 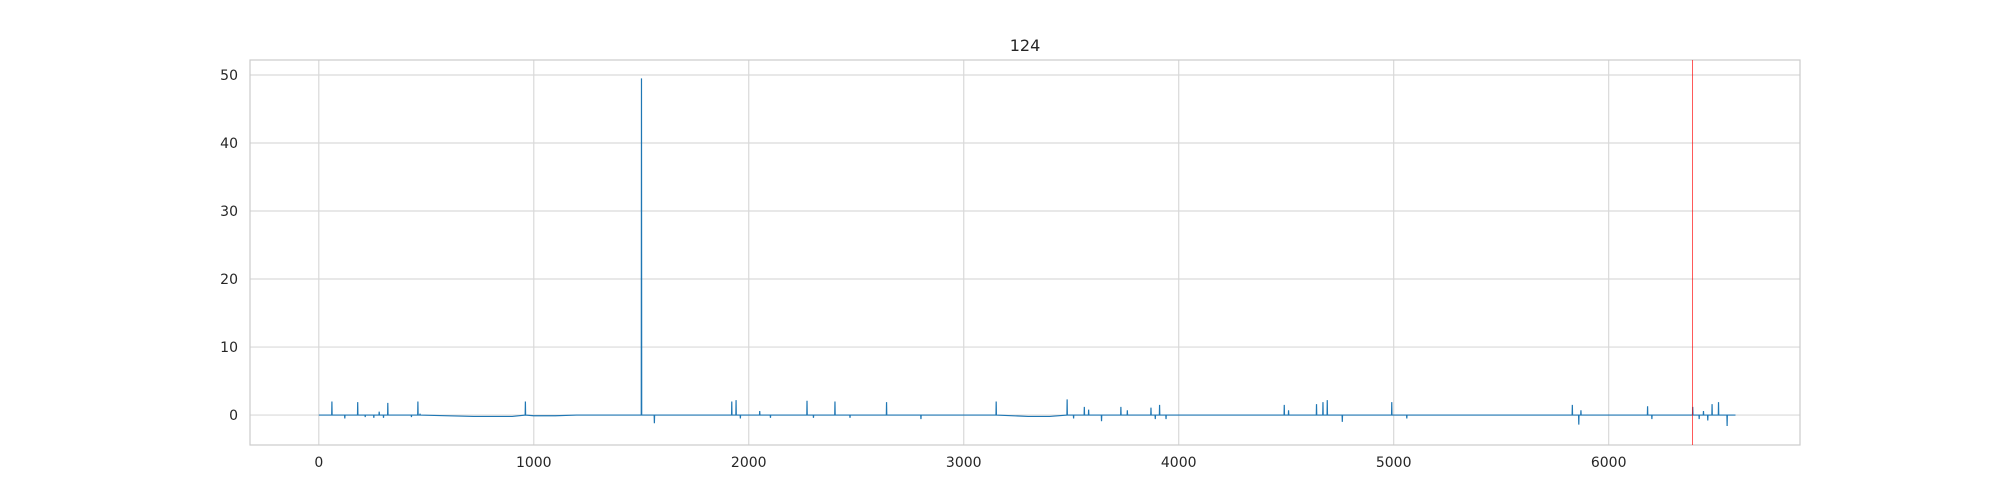 What do you see at coordinates (229, 212) in the screenshot?
I see `y-tick-label: 30` at bounding box center [229, 212].